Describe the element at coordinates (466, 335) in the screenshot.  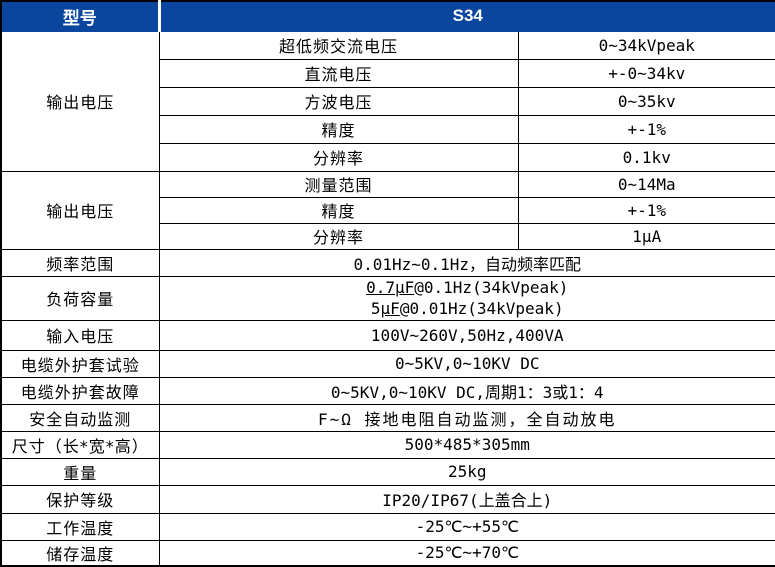
I see `row-value: 100V~260V,50Hz,400VA` at that location.